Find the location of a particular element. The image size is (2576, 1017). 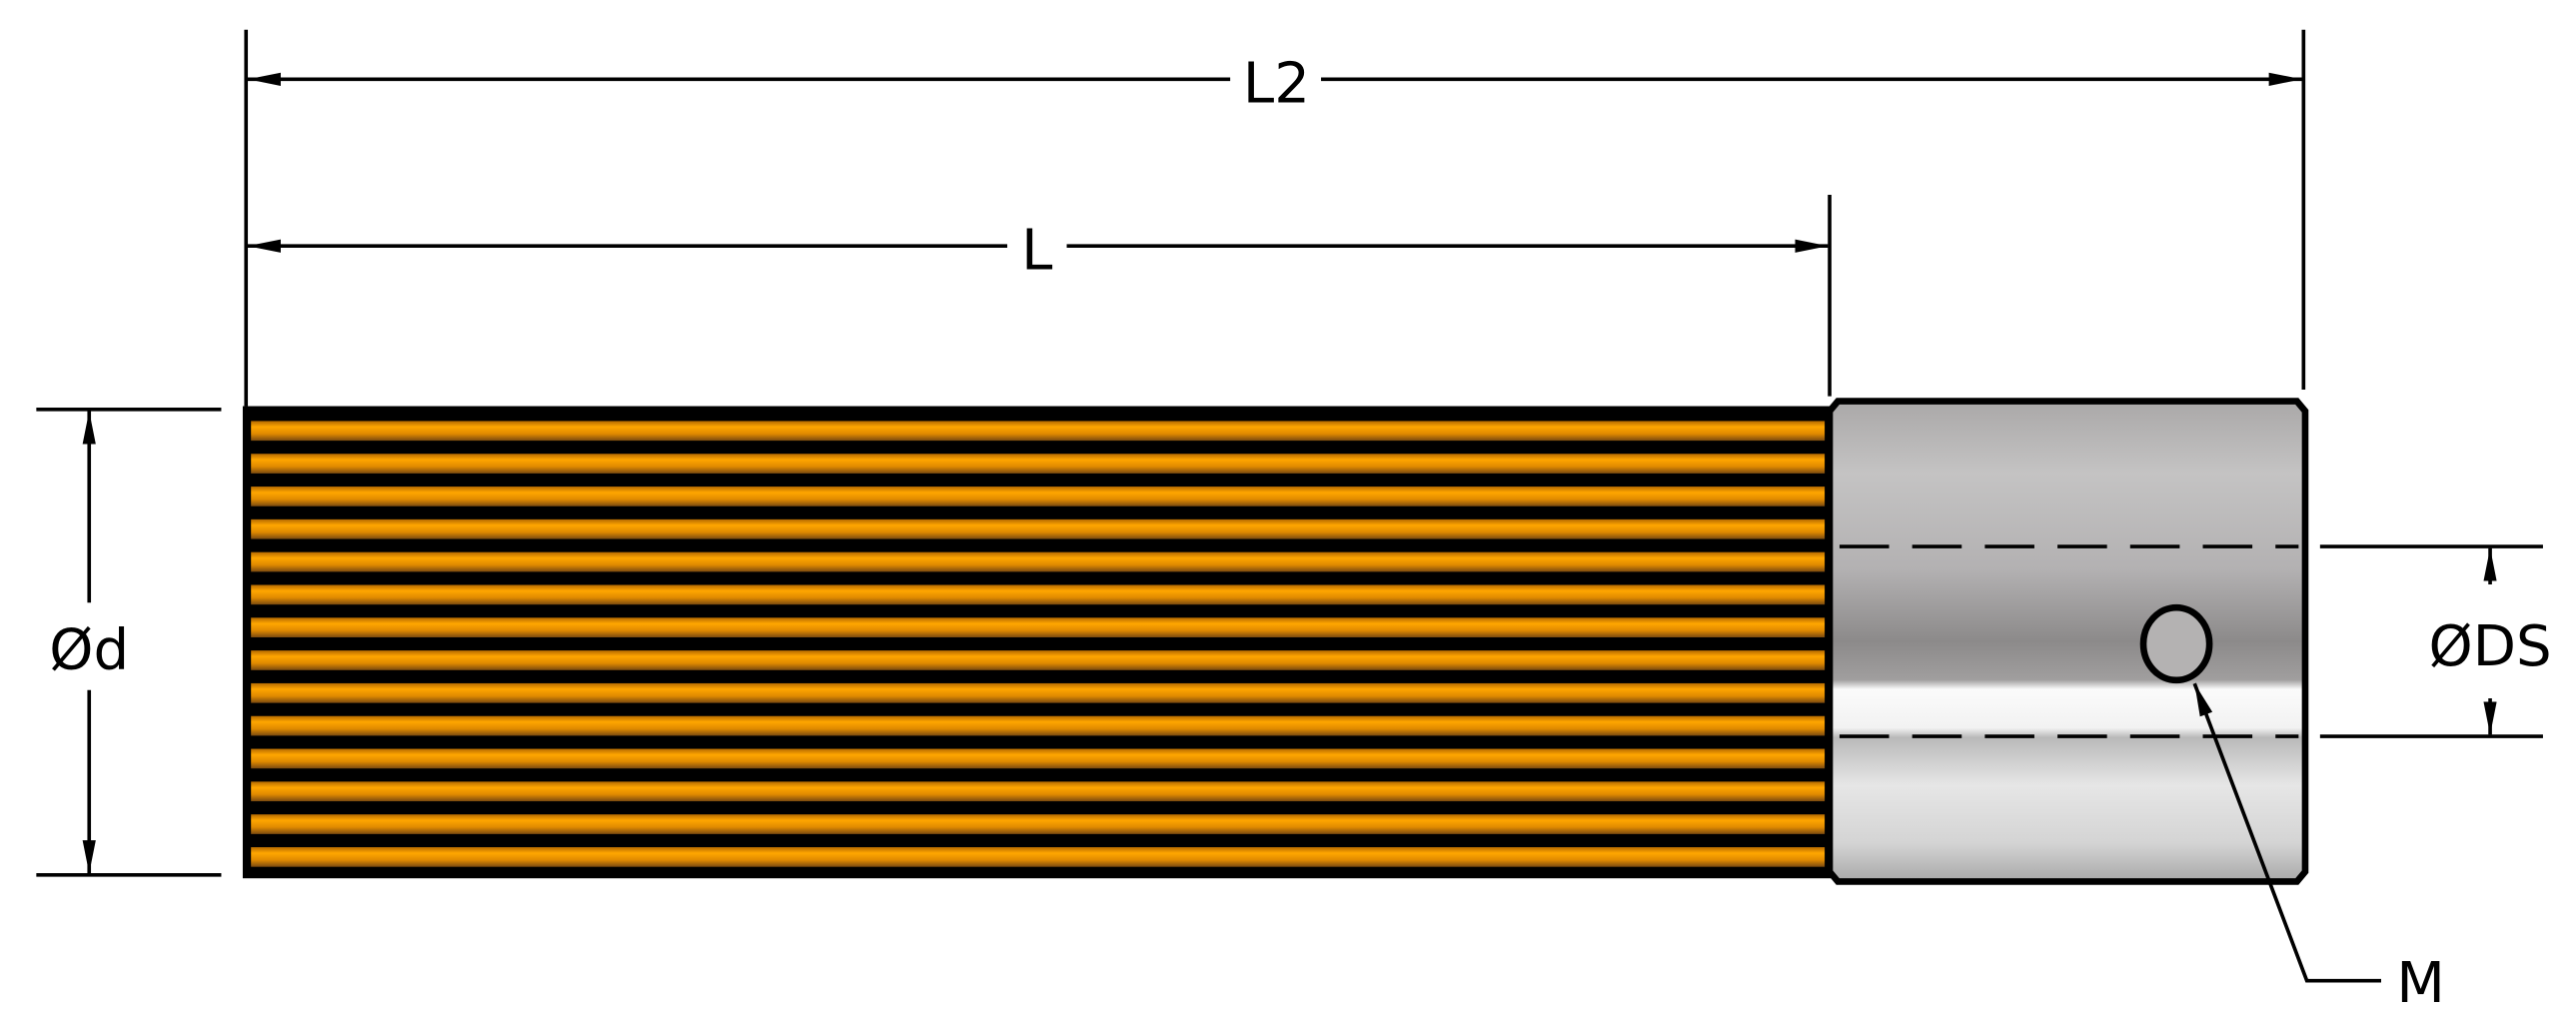

label-outer-diameter: Ød is located at coordinates (89, 649).